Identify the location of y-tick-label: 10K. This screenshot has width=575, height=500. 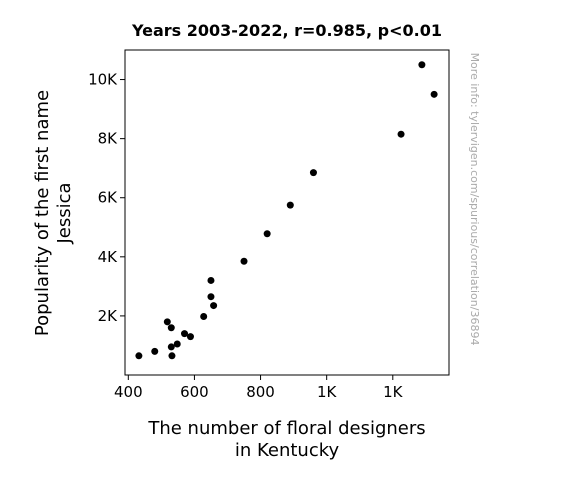
(103, 80).